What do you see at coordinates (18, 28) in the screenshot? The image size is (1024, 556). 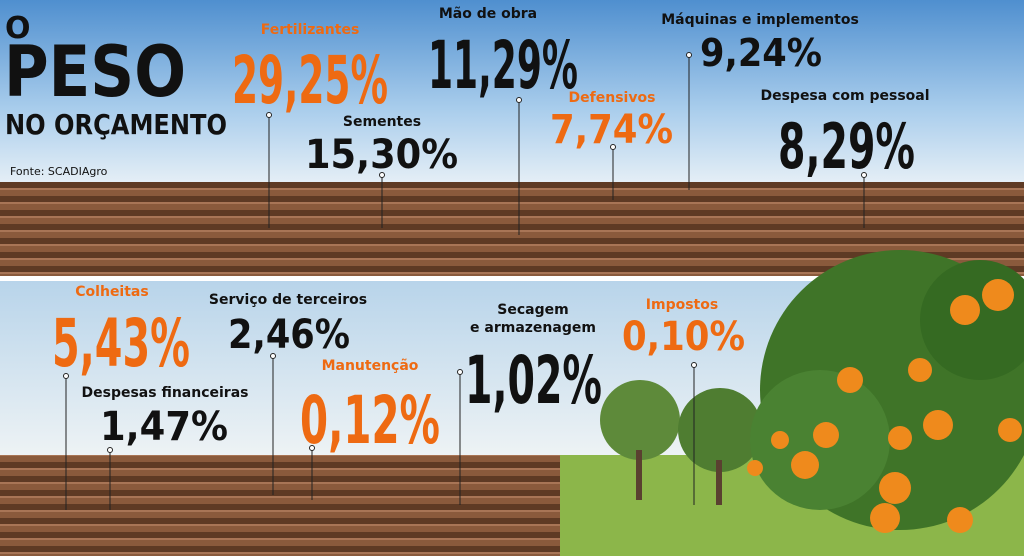 I see `title-line: O` at bounding box center [18, 28].